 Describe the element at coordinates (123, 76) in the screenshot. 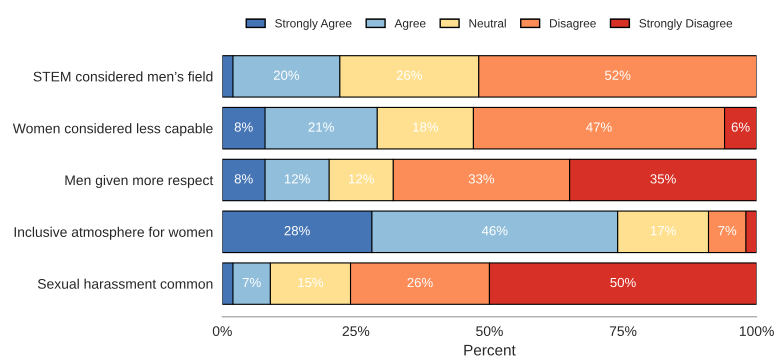

I see `y-tick-label: STEM considered men’s field` at that location.